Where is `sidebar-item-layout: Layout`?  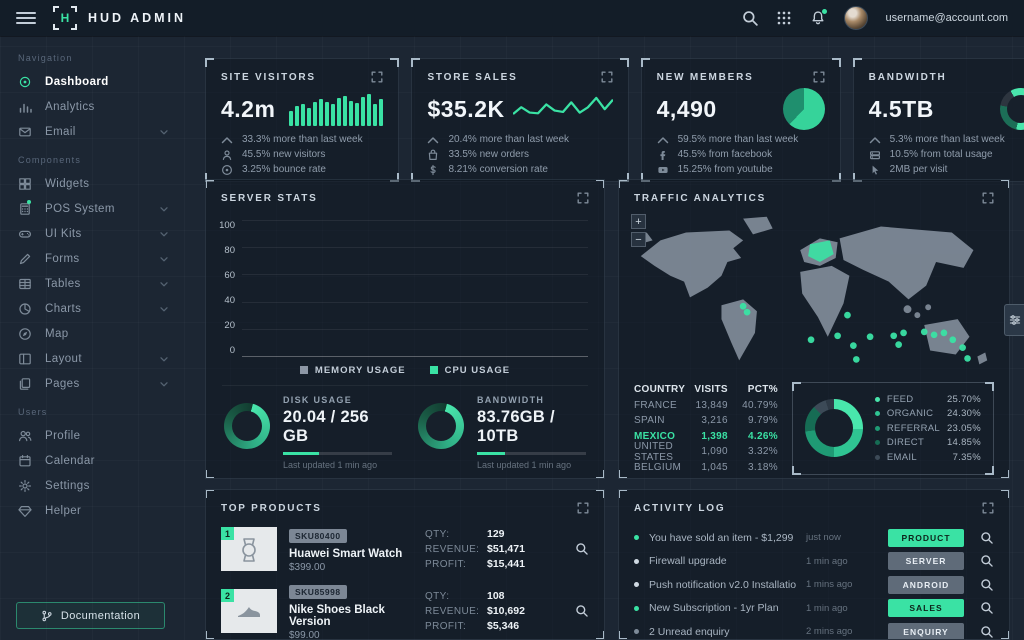
sidebar-item-layout: Layout is located at coordinates (92, 358).